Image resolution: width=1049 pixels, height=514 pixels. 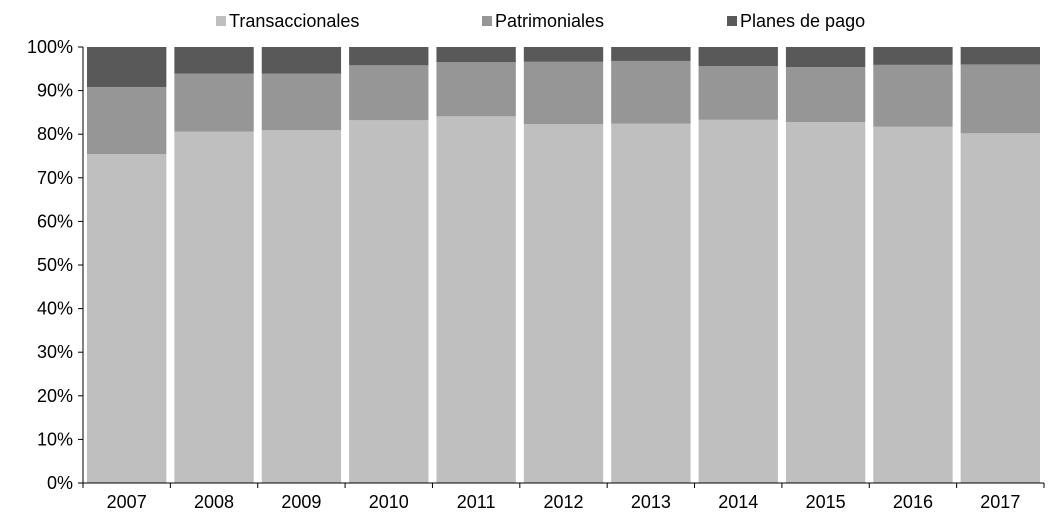 I want to click on x-tick-label: 2011, so click(x=476, y=502).